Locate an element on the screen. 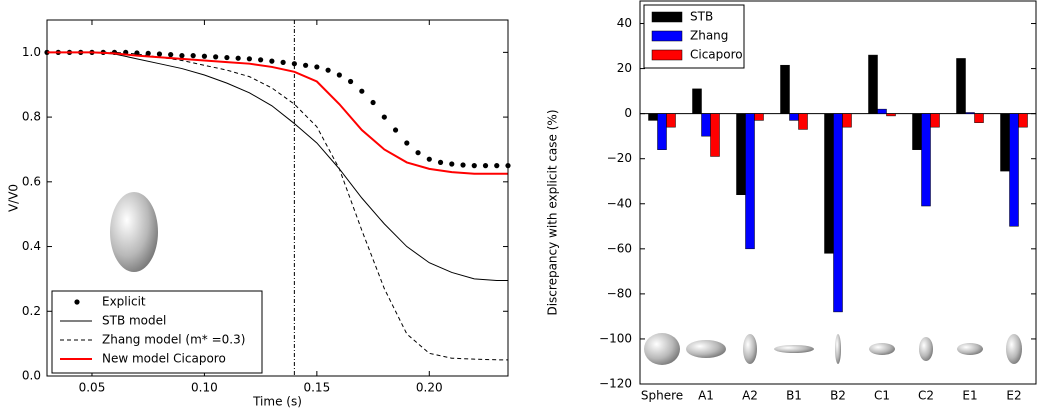 This screenshot has width=1049, height=412. y-tick-label: 0 is located at coordinates (628, 113).